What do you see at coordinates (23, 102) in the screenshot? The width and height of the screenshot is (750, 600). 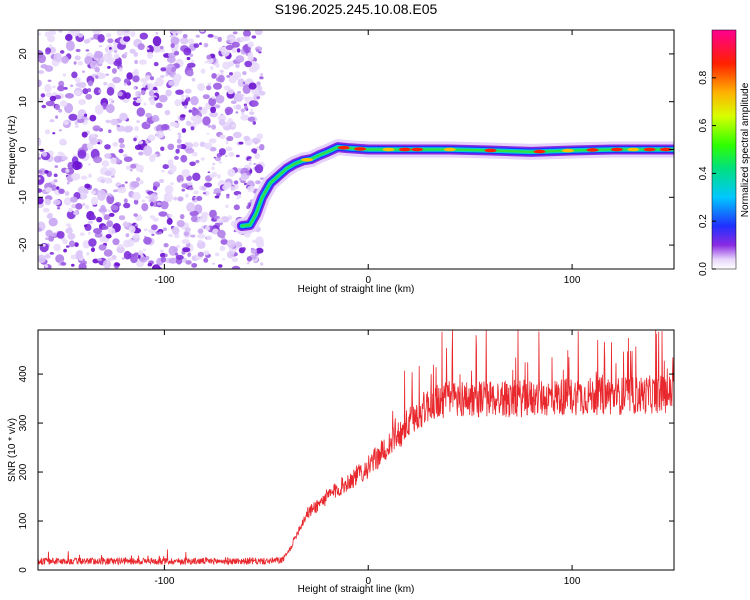 I see `spectrogram-y-tick-label: 10` at bounding box center [23, 102].